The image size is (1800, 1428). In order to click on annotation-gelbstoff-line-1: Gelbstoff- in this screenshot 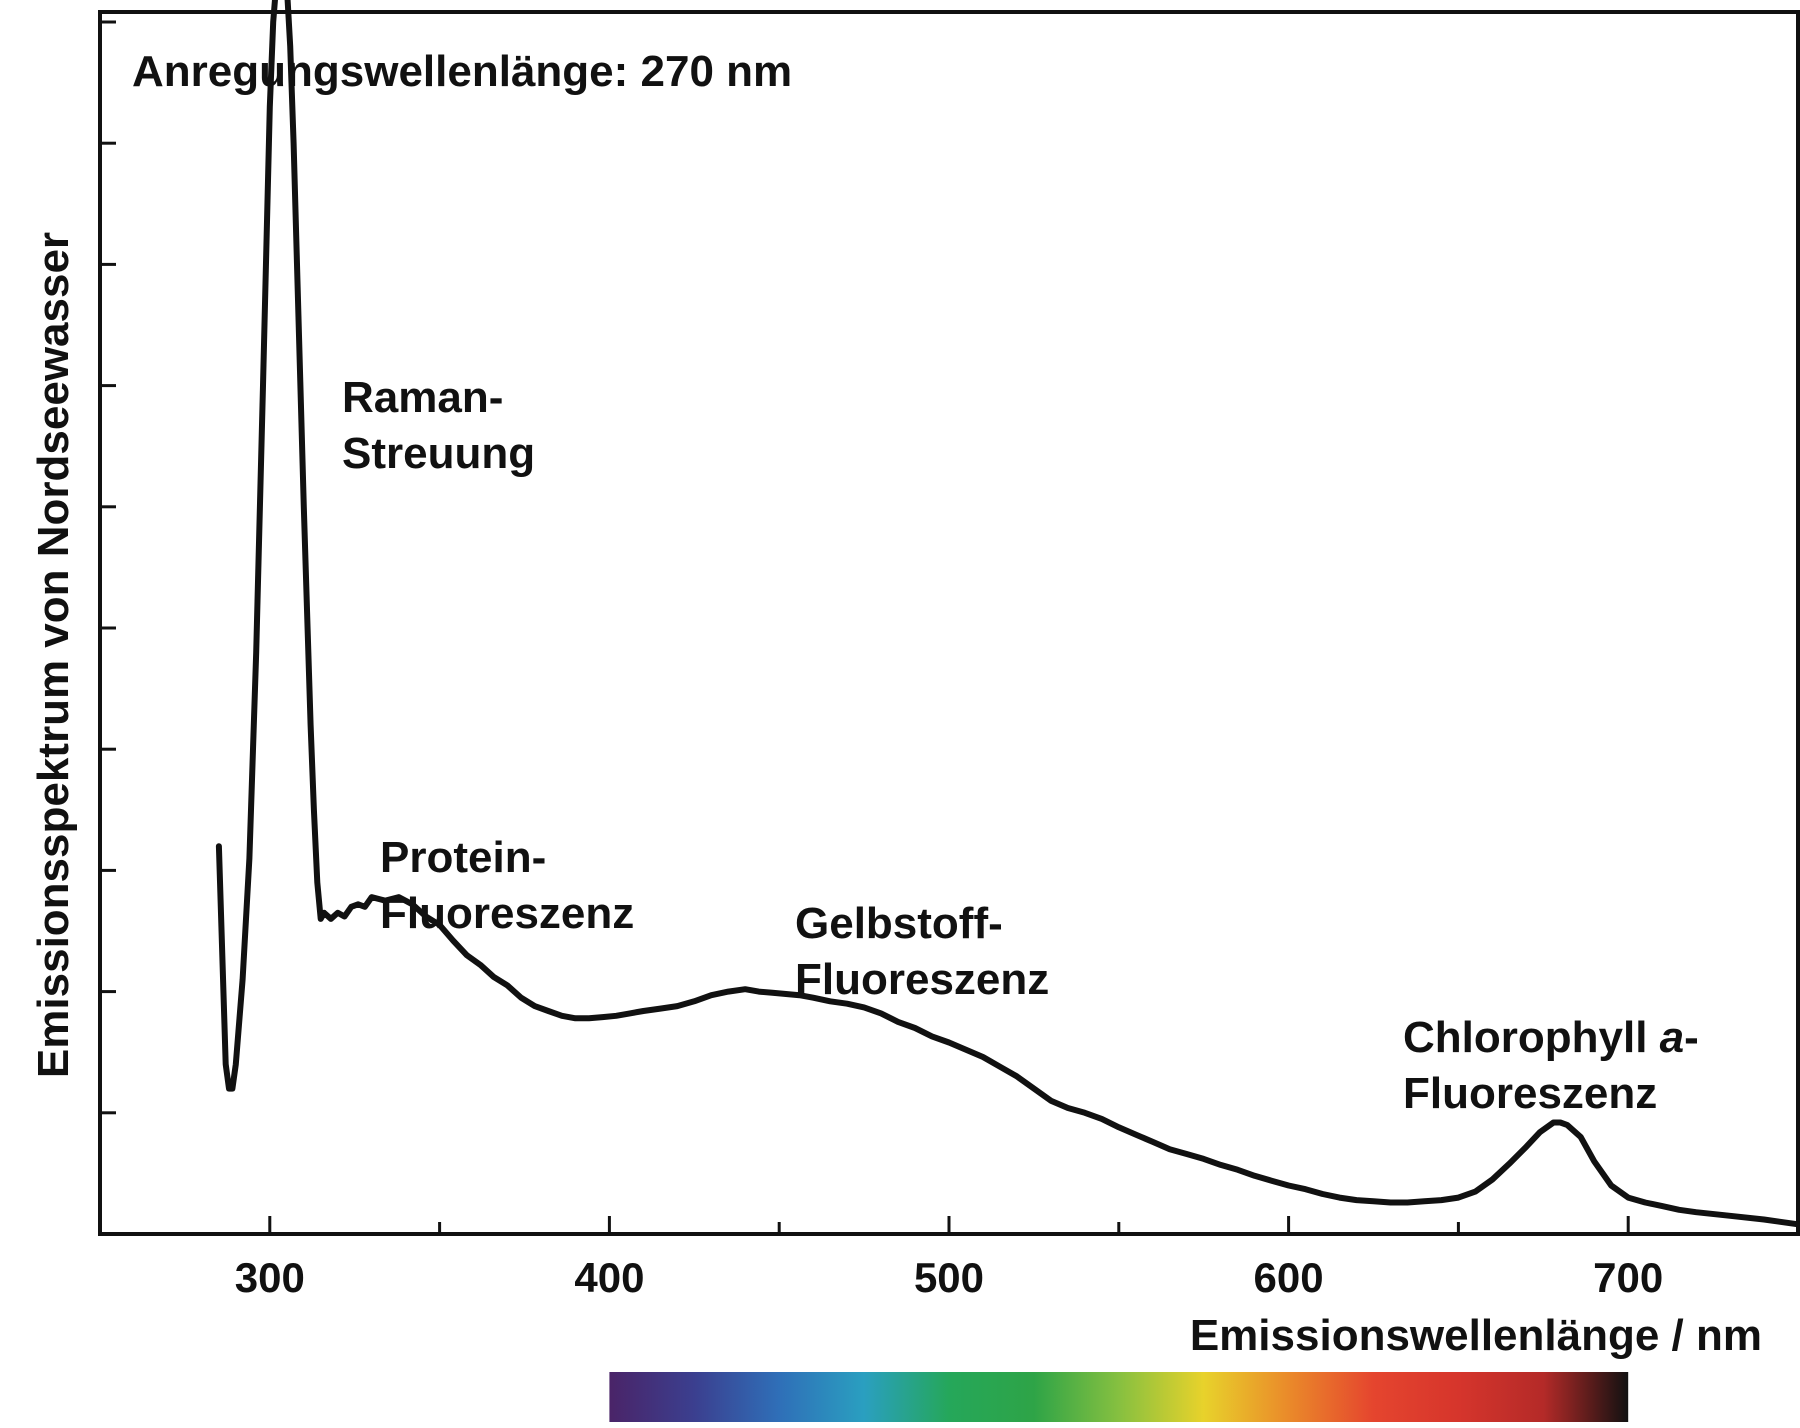, I will do `click(899, 923)`.